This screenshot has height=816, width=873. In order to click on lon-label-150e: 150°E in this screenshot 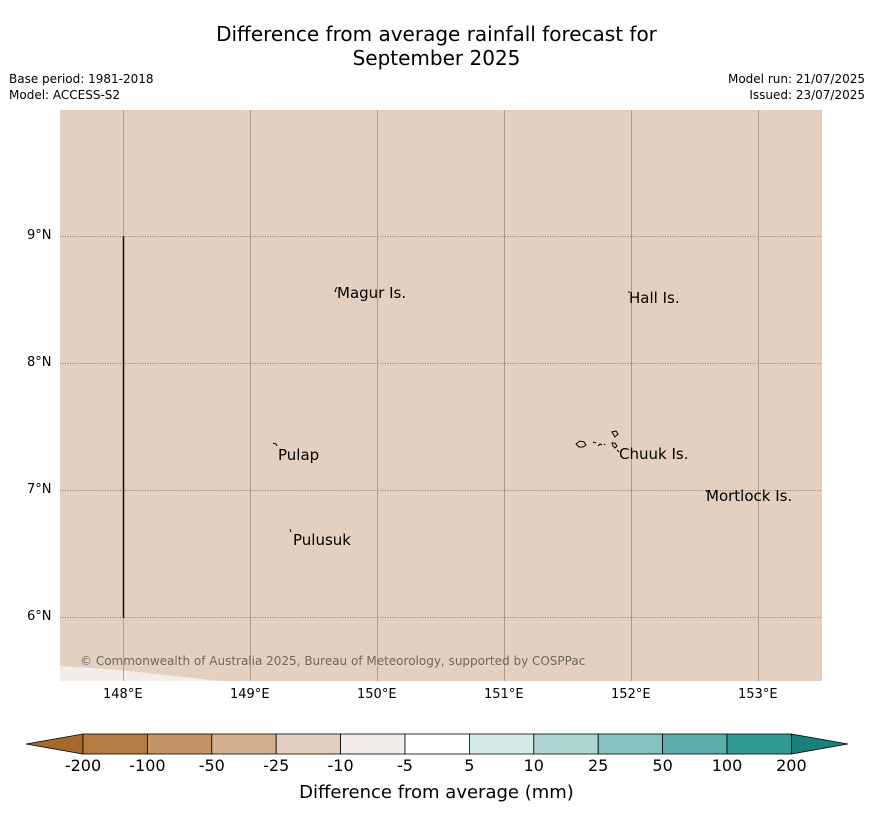, I will do `click(377, 694)`.